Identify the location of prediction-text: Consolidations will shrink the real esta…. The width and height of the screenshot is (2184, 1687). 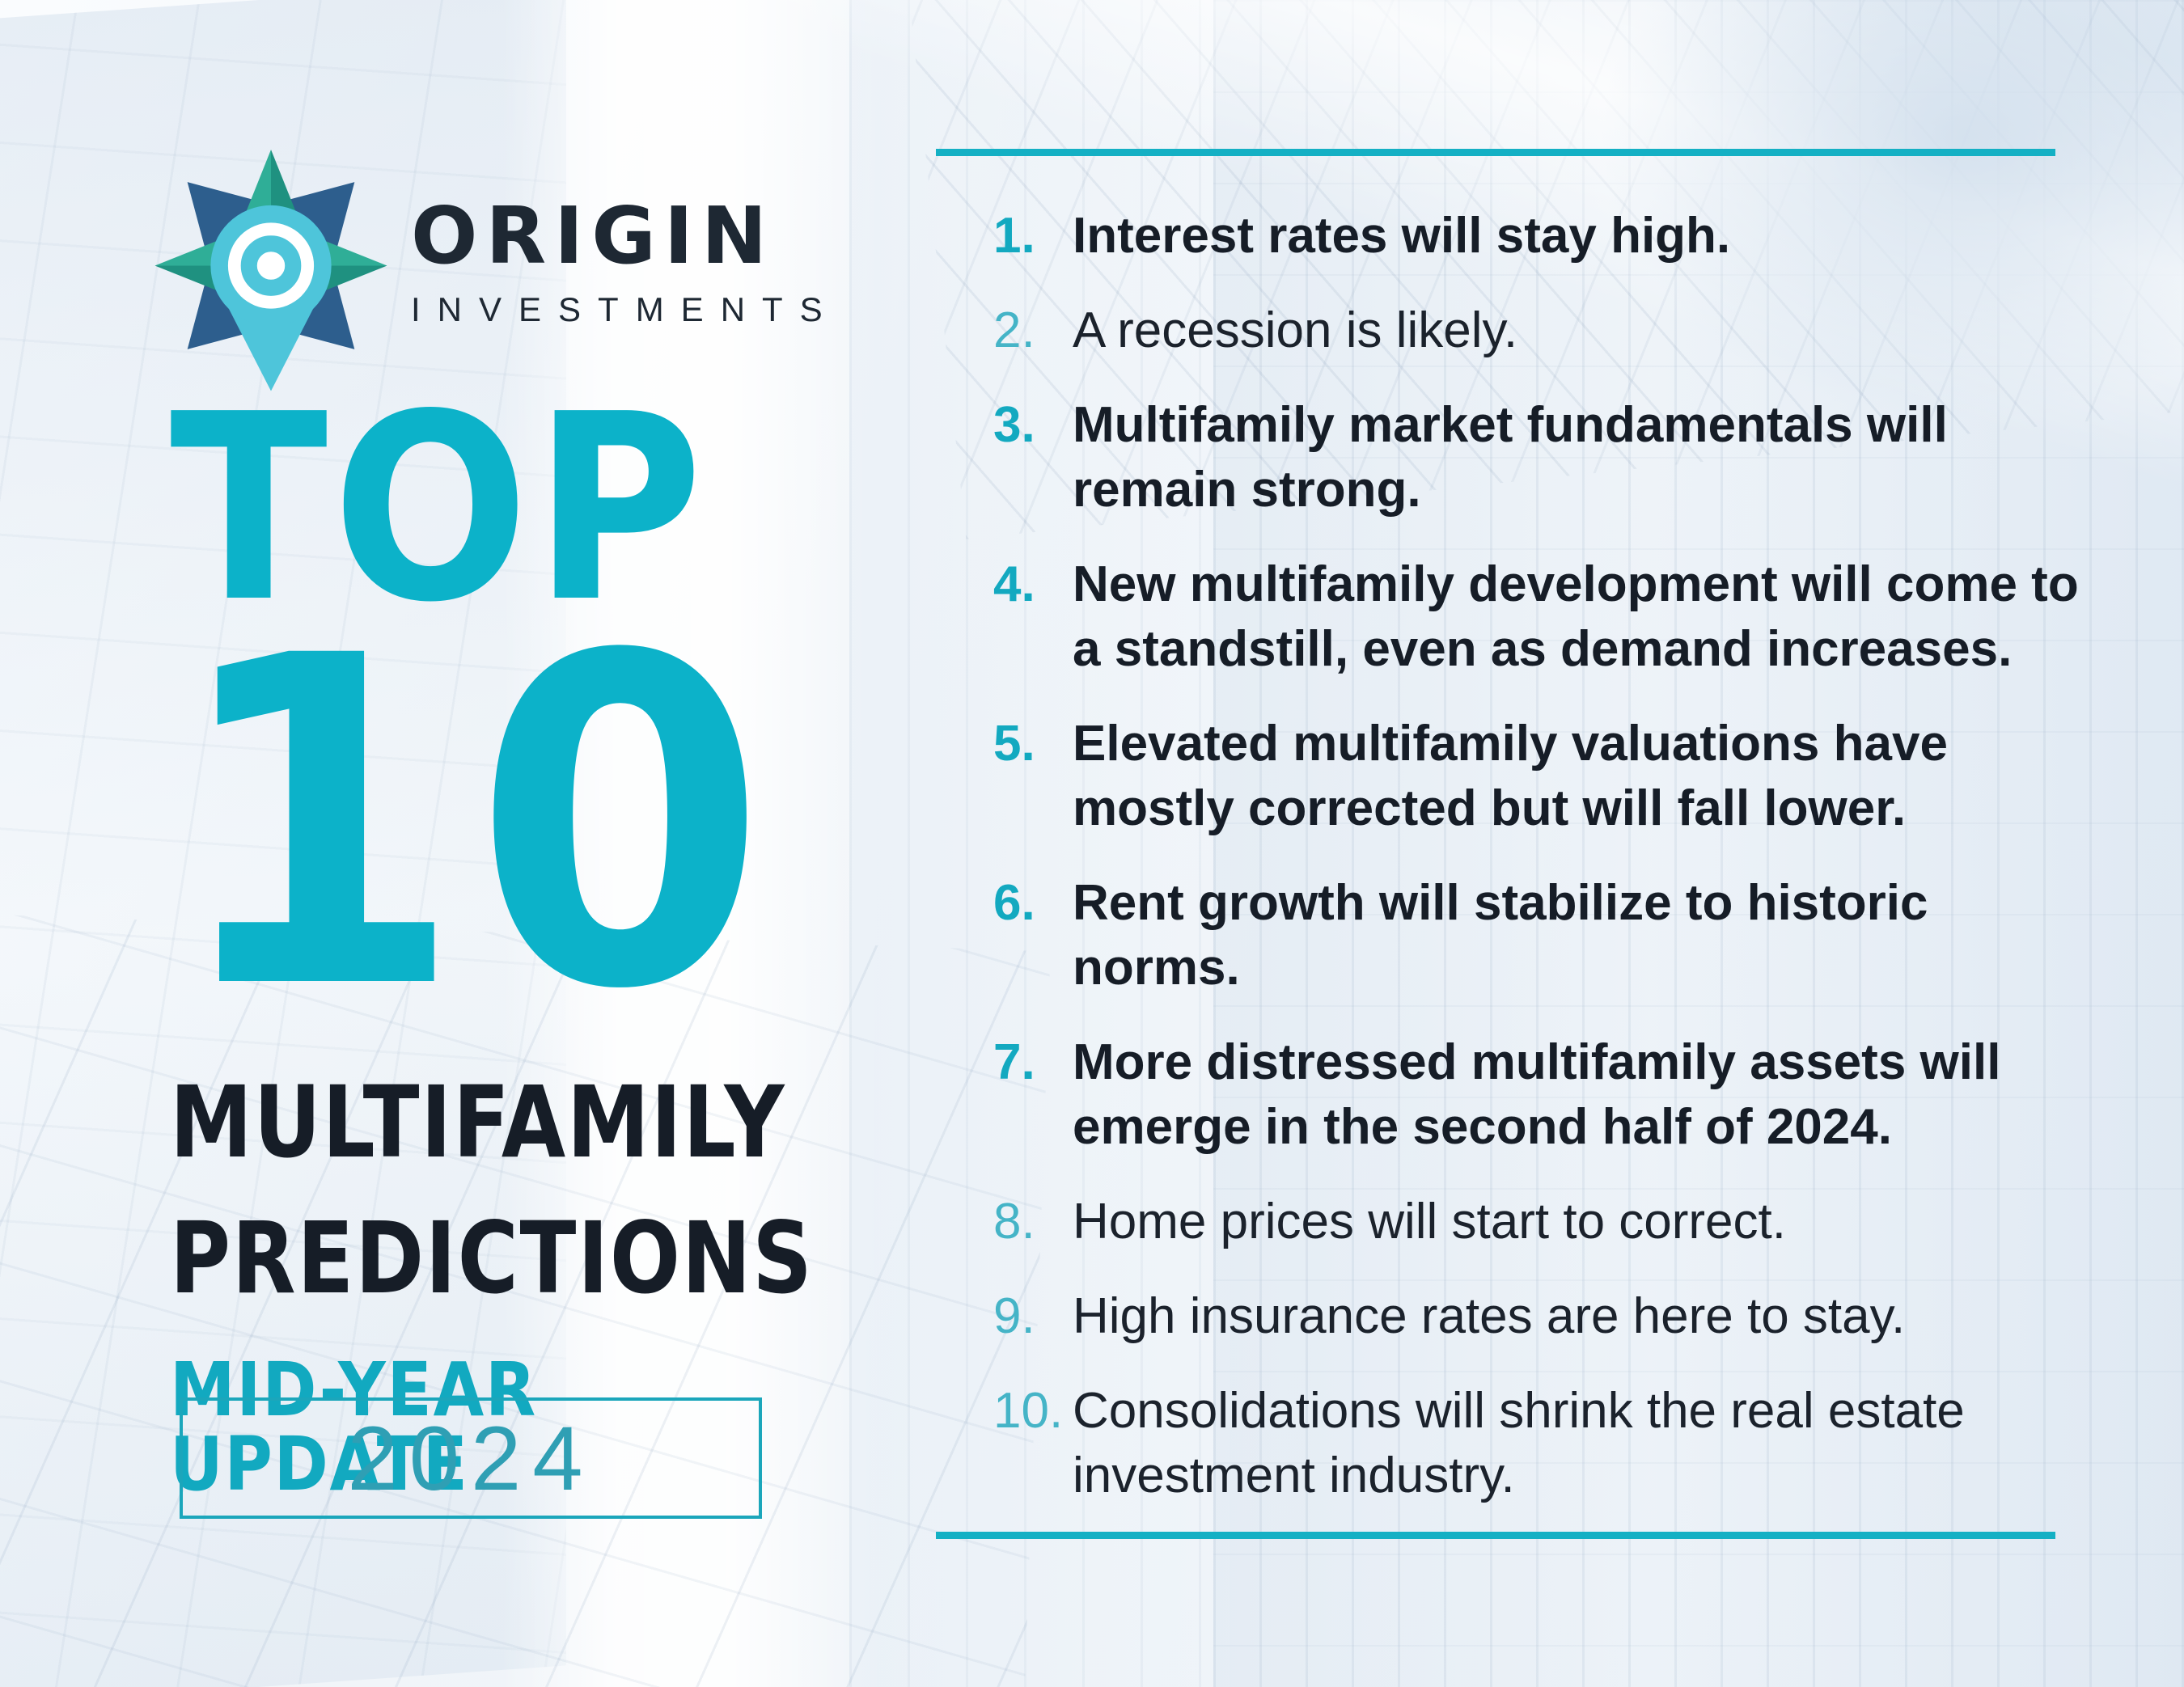
(1519, 1442).